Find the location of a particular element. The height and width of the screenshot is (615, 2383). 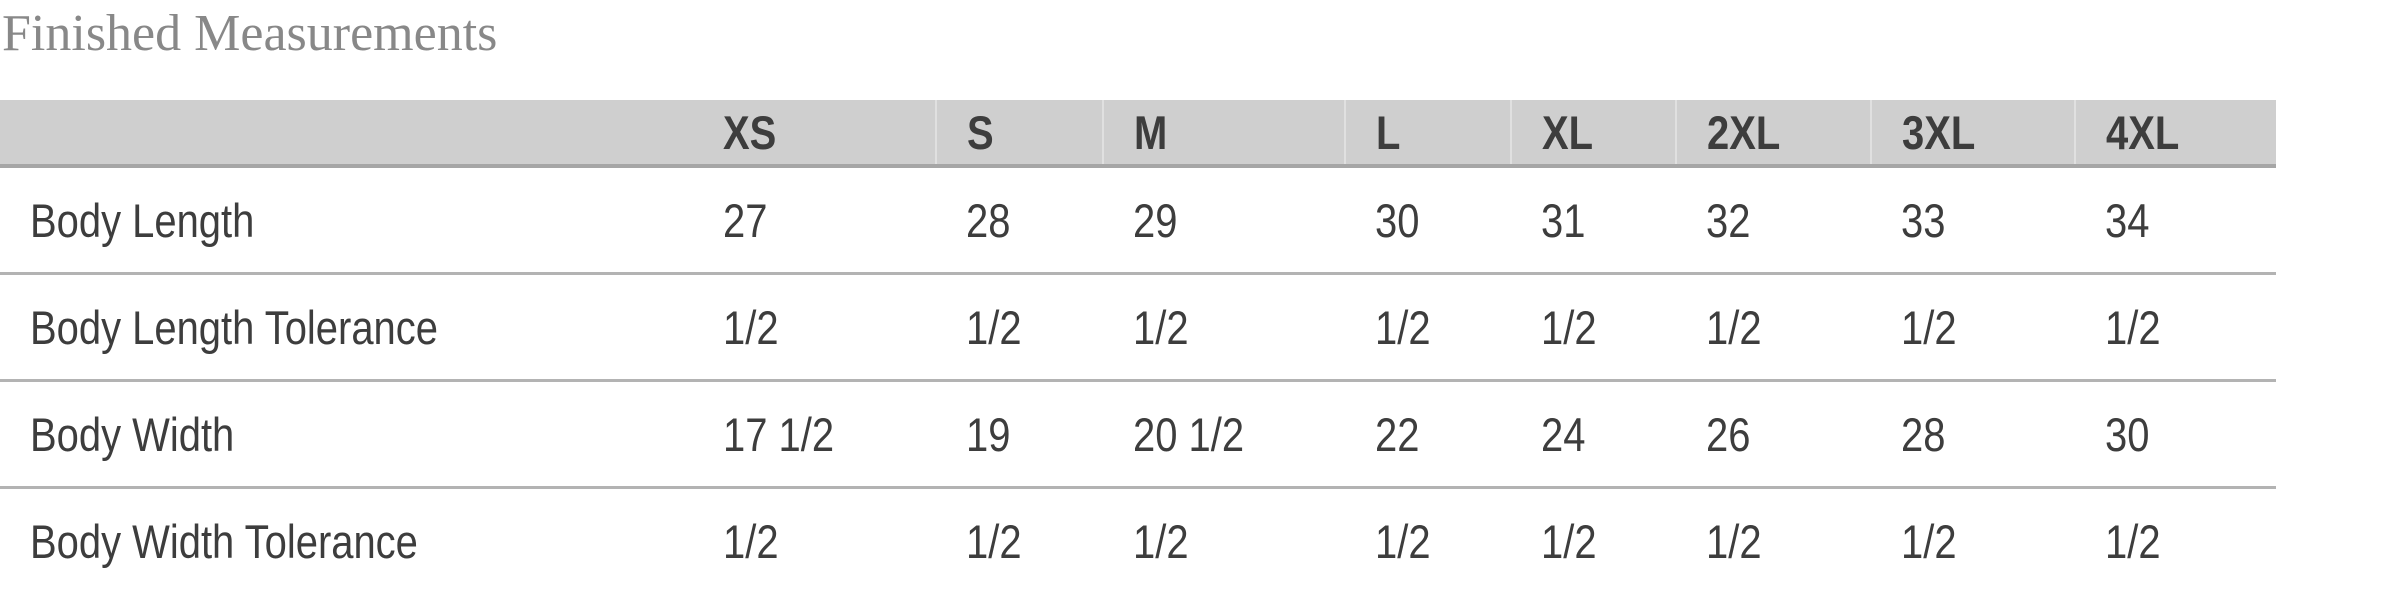

header-cell-3xl: 3XL is located at coordinates (1972, 134).